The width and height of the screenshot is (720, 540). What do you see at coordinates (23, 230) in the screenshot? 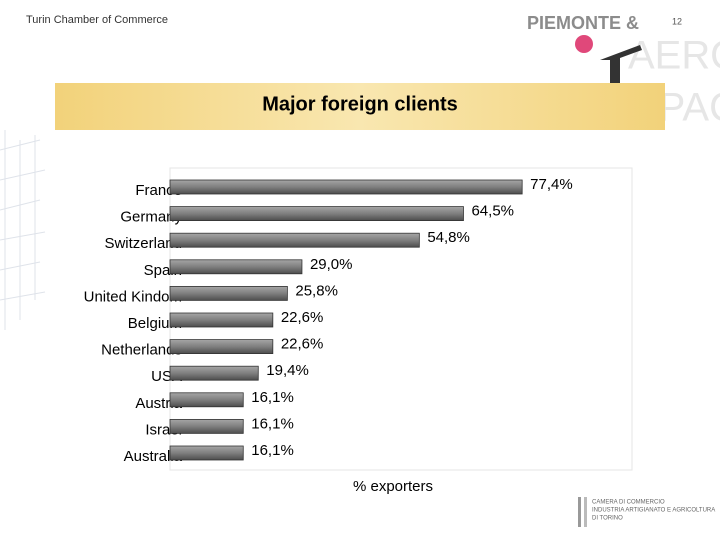
I see `decoration` at bounding box center [23, 230].